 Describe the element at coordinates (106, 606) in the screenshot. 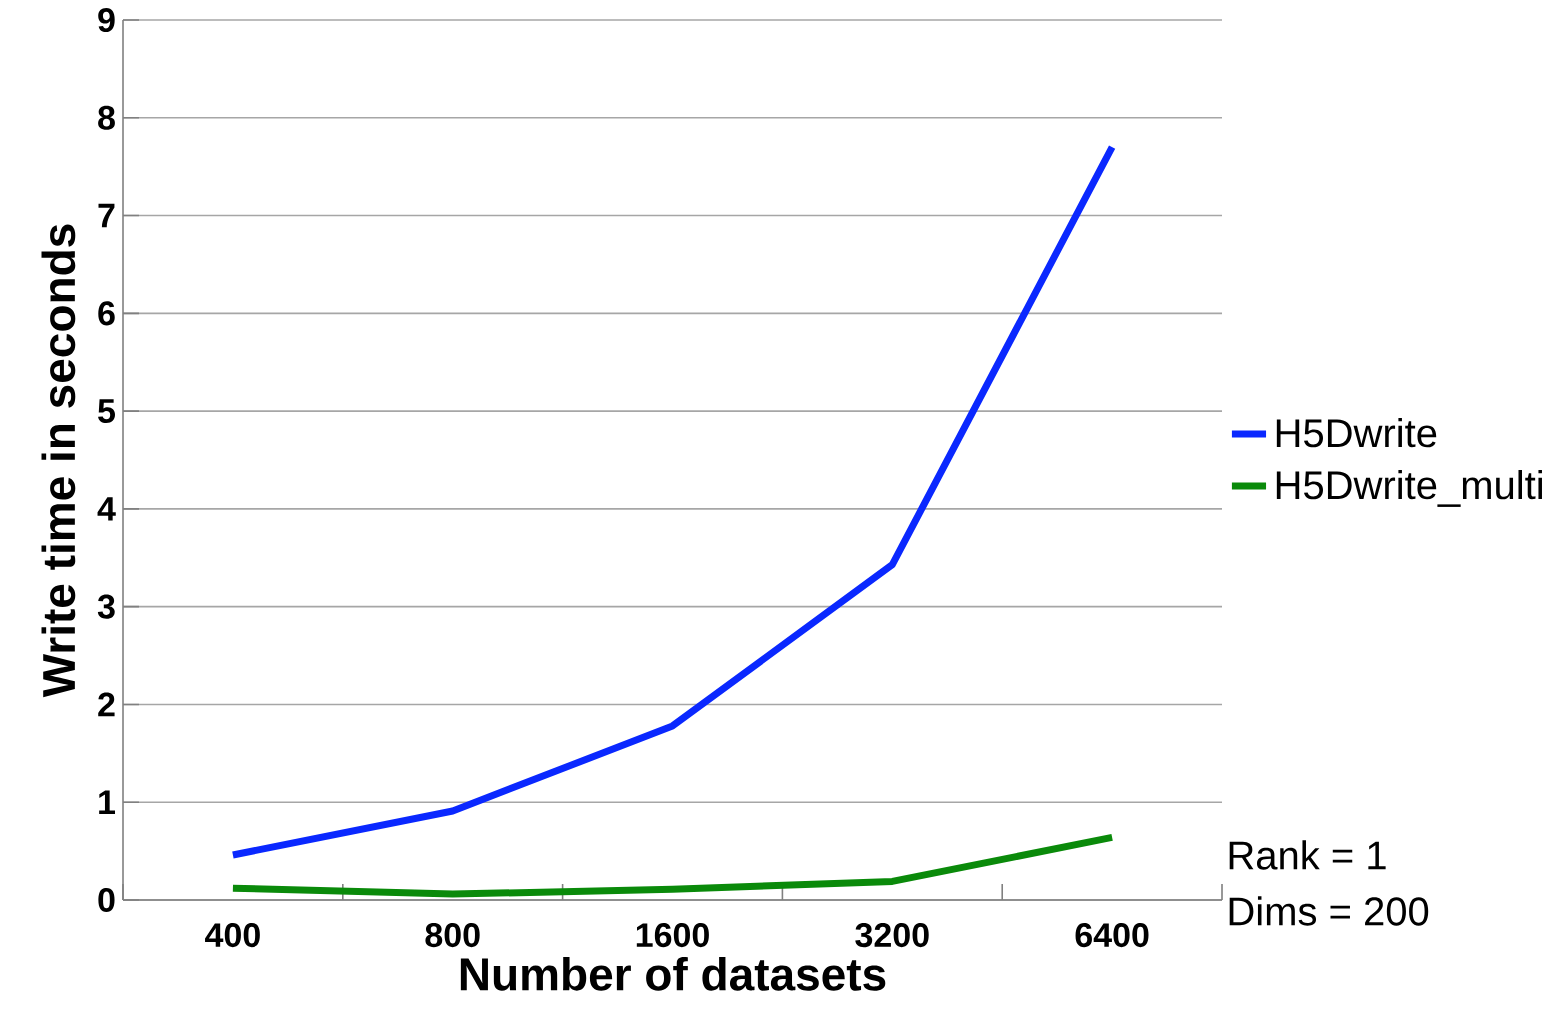

I see `y-tick-label: 3` at that location.